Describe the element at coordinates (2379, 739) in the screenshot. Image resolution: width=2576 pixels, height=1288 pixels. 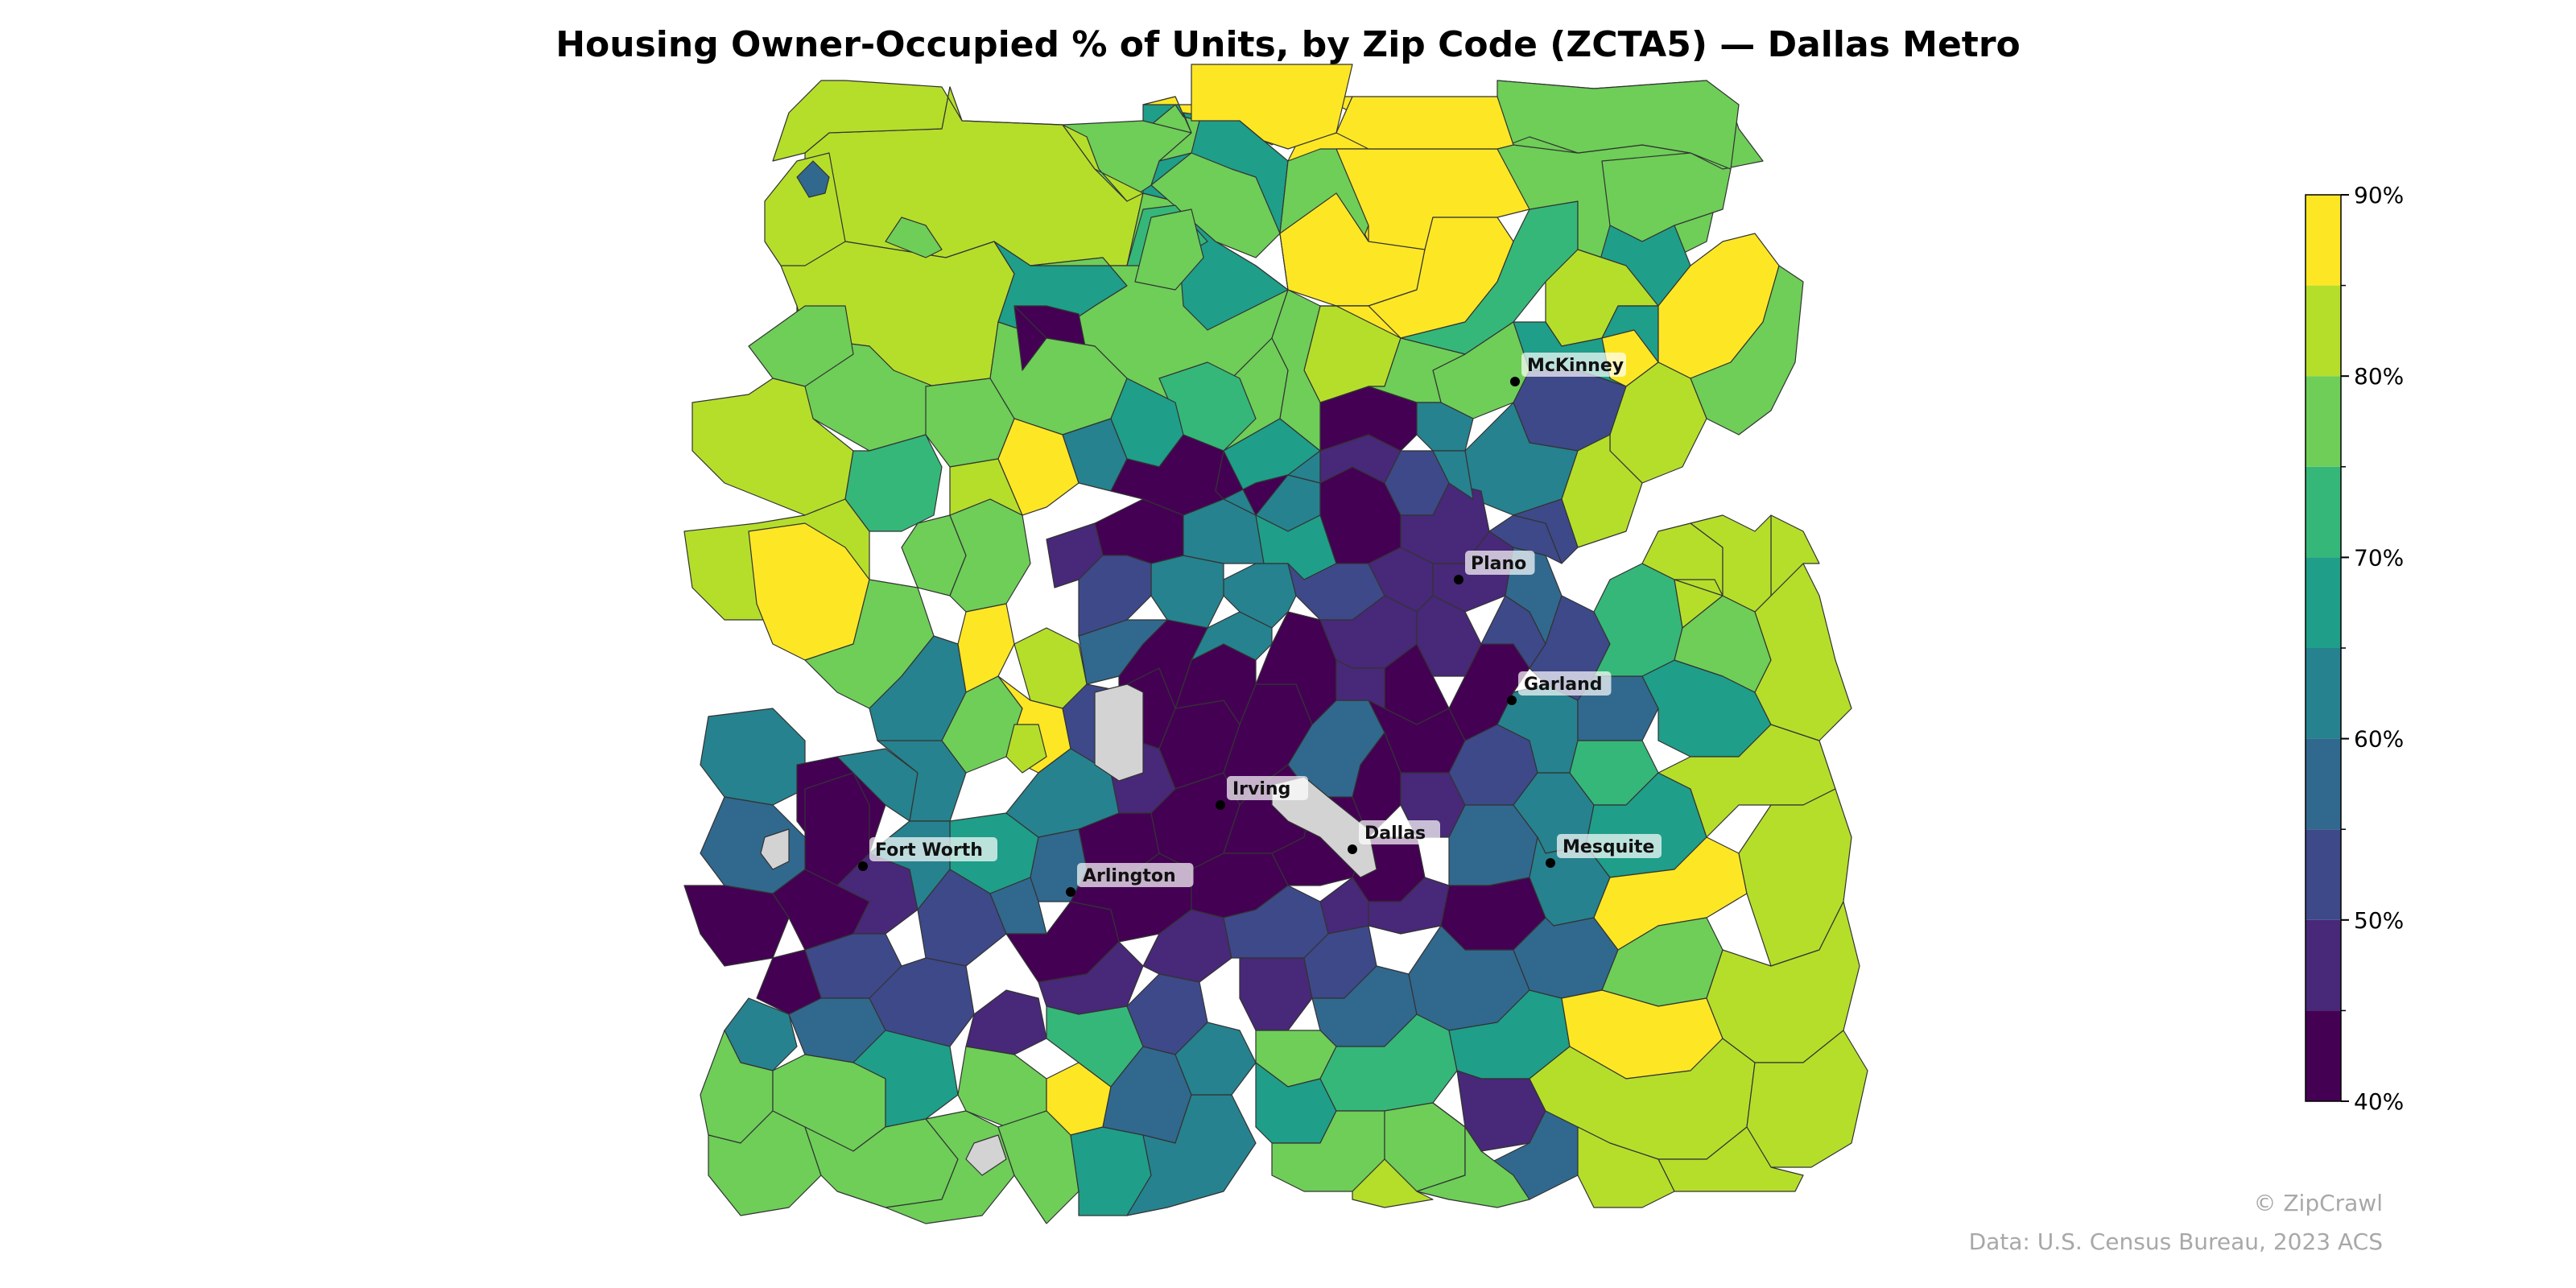
I see `legend-tick-label: 60%` at that location.